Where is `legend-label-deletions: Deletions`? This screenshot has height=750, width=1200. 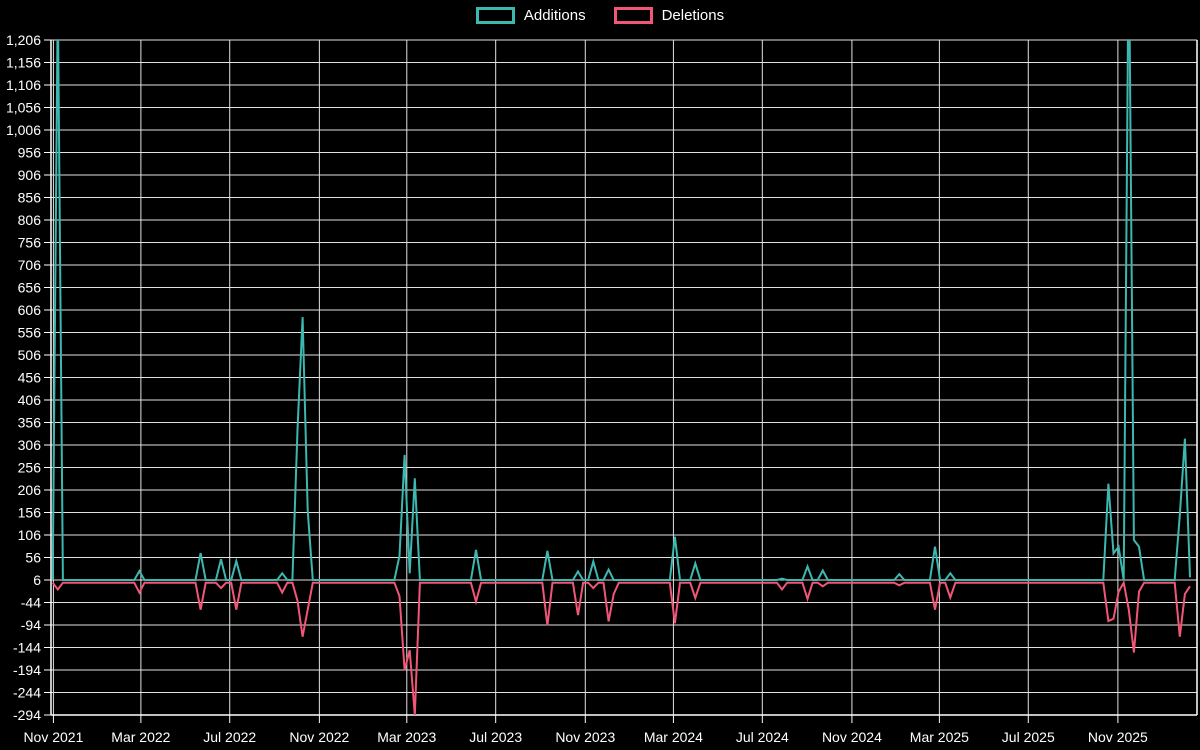
legend-label-deletions: Deletions is located at coordinates (693, 15).